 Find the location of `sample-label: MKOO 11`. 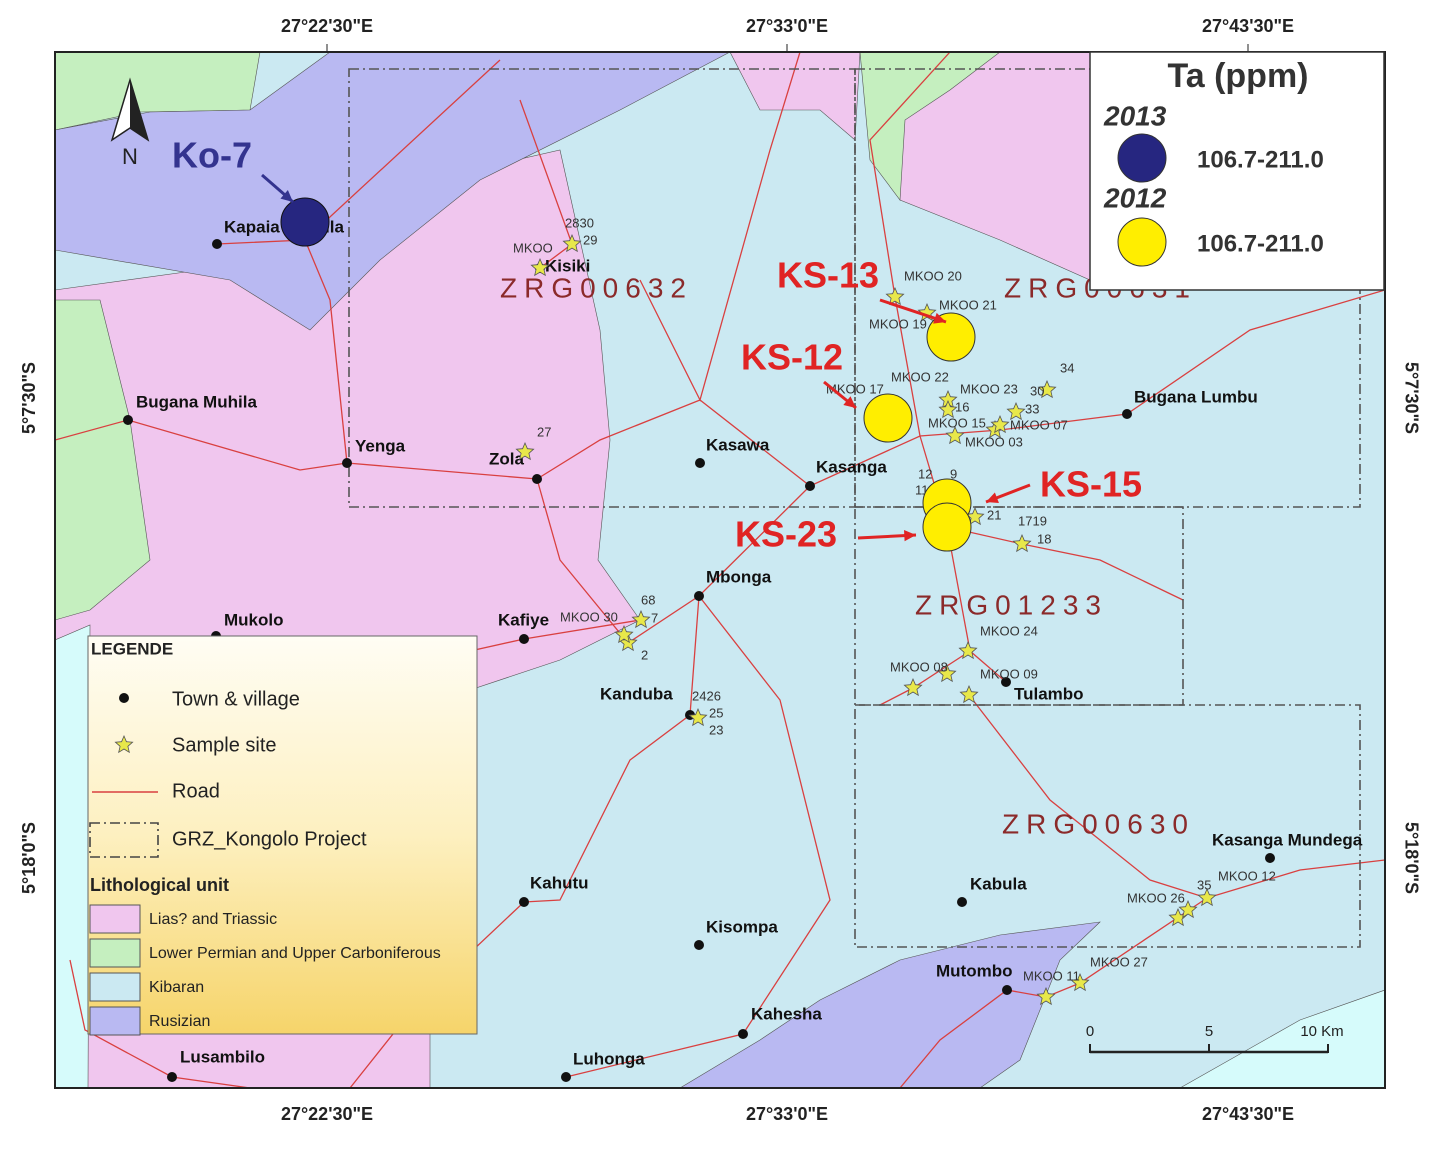

sample-label: MKOO 11 is located at coordinates (1051, 975).